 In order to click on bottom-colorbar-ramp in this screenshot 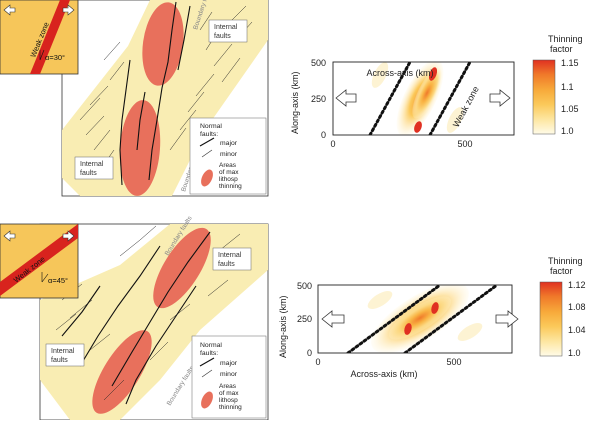, I will do `click(551, 319)`.